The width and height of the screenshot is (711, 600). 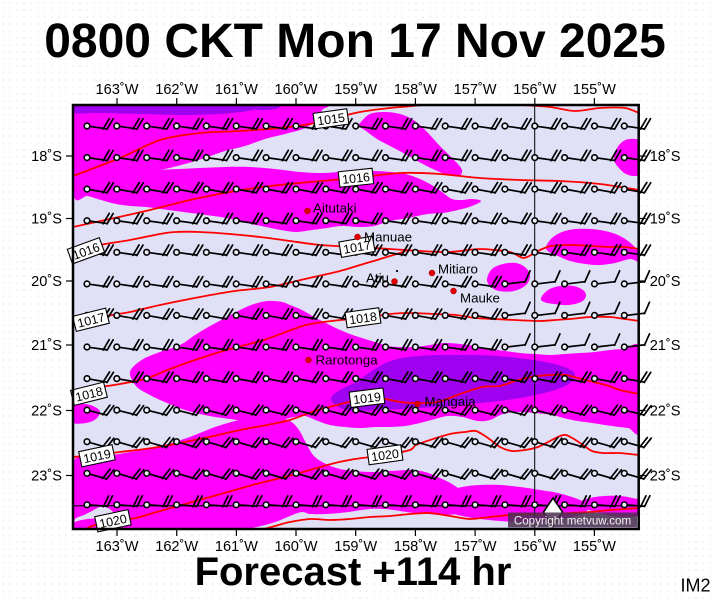 What do you see at coordinates (335, 208) in the screenshot?
I see `svg-text: Aitutaki` at bounding box center [335, 208].